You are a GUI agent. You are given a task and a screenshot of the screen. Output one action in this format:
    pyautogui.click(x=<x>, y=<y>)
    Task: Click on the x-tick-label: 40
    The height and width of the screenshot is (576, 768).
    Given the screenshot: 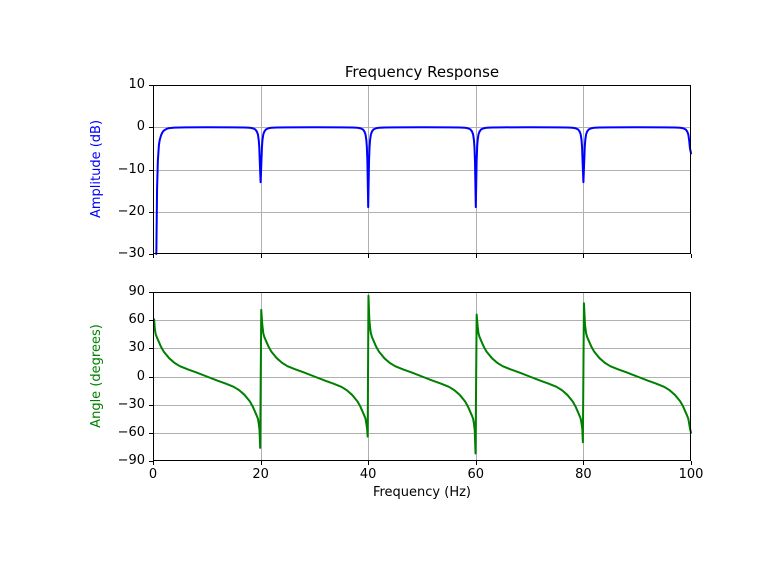 What is the action you would take?
    pyautogui.click(x=368, y=474)
    